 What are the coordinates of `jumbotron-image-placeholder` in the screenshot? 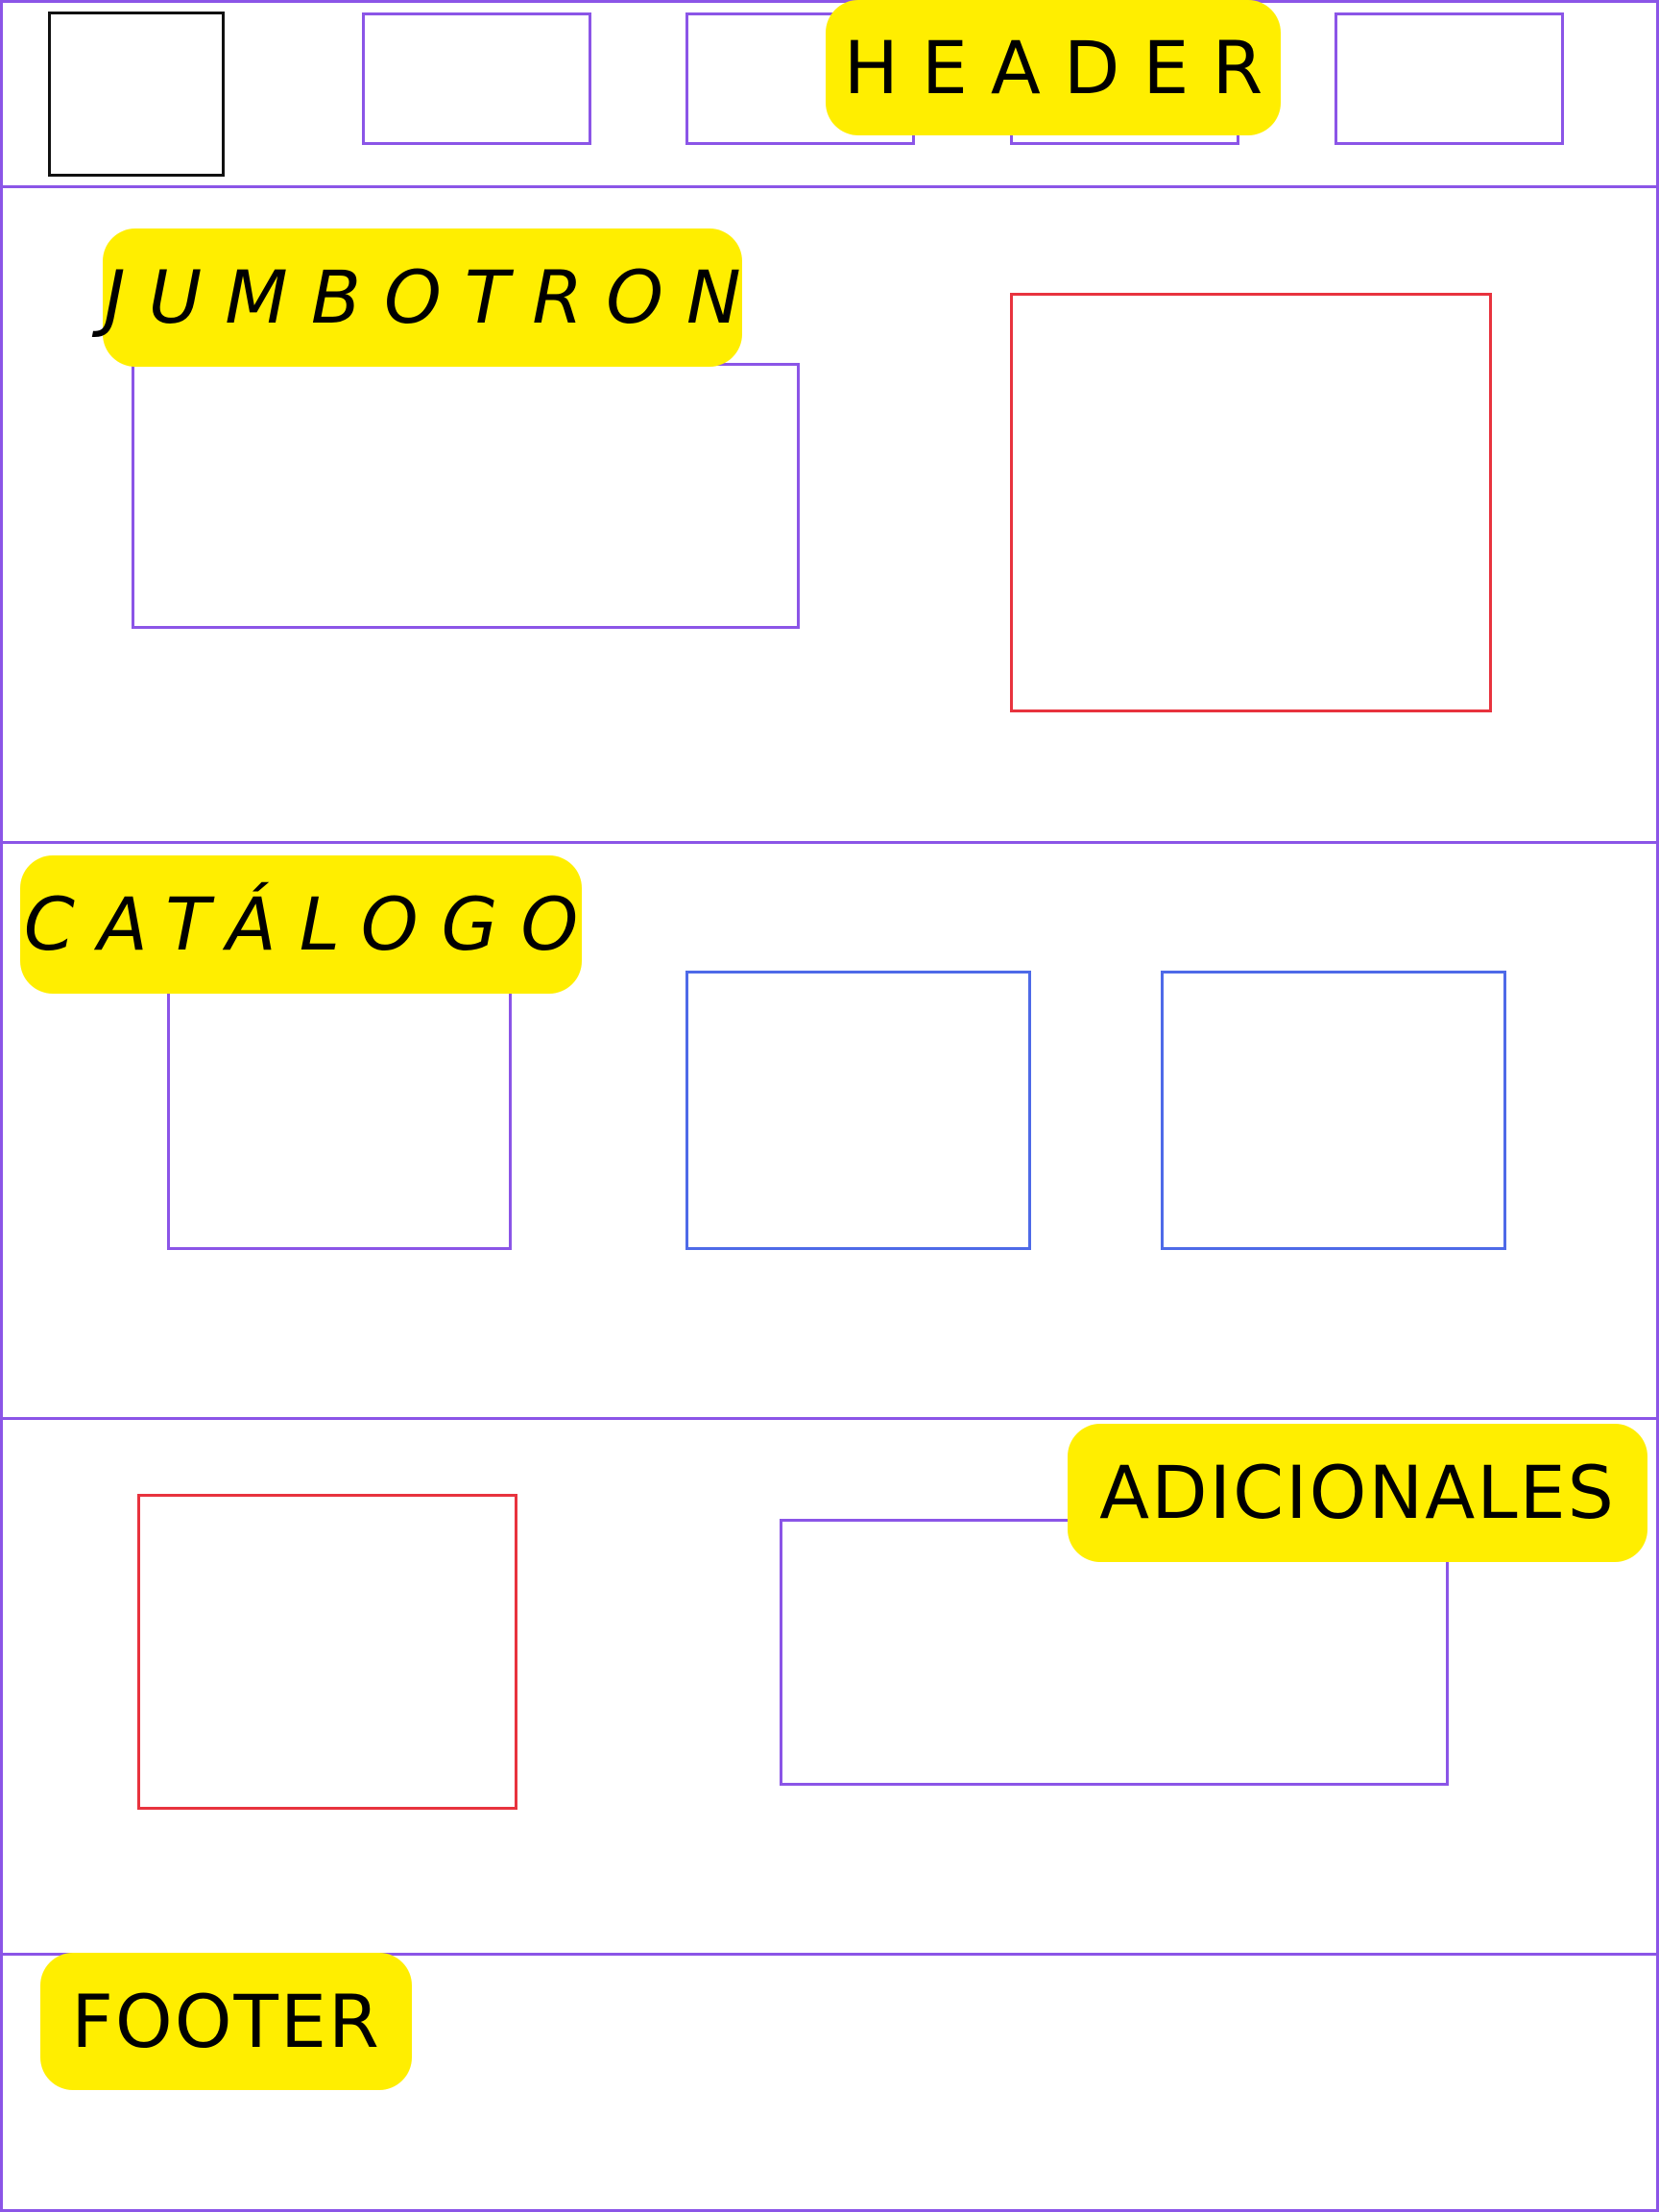 It's located at (1251, 503).